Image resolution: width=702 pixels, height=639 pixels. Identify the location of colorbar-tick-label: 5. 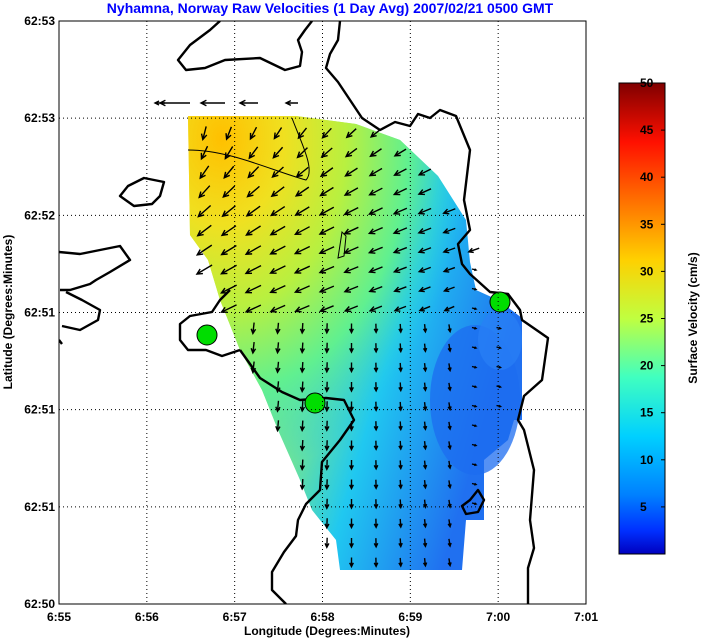
(643, 507).